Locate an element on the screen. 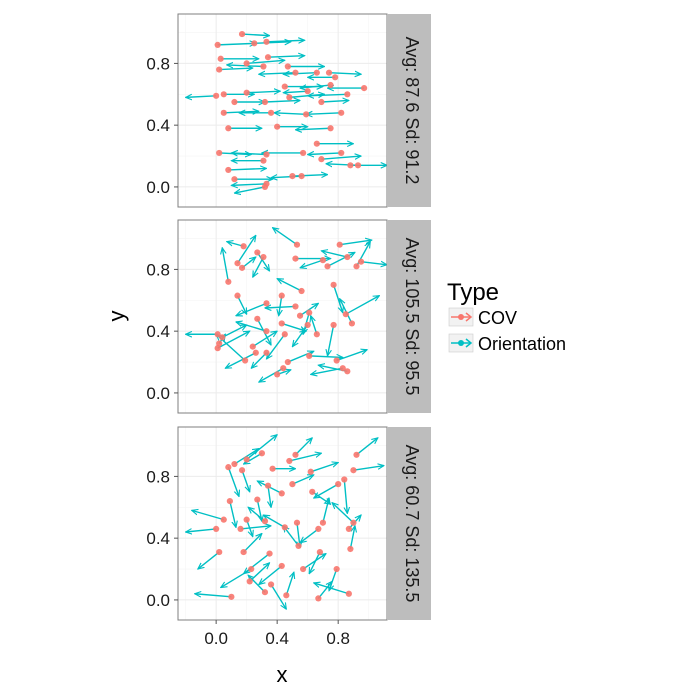 This screenshot has height=700, width=700. facet-strip is located at coordinates (409, 316).